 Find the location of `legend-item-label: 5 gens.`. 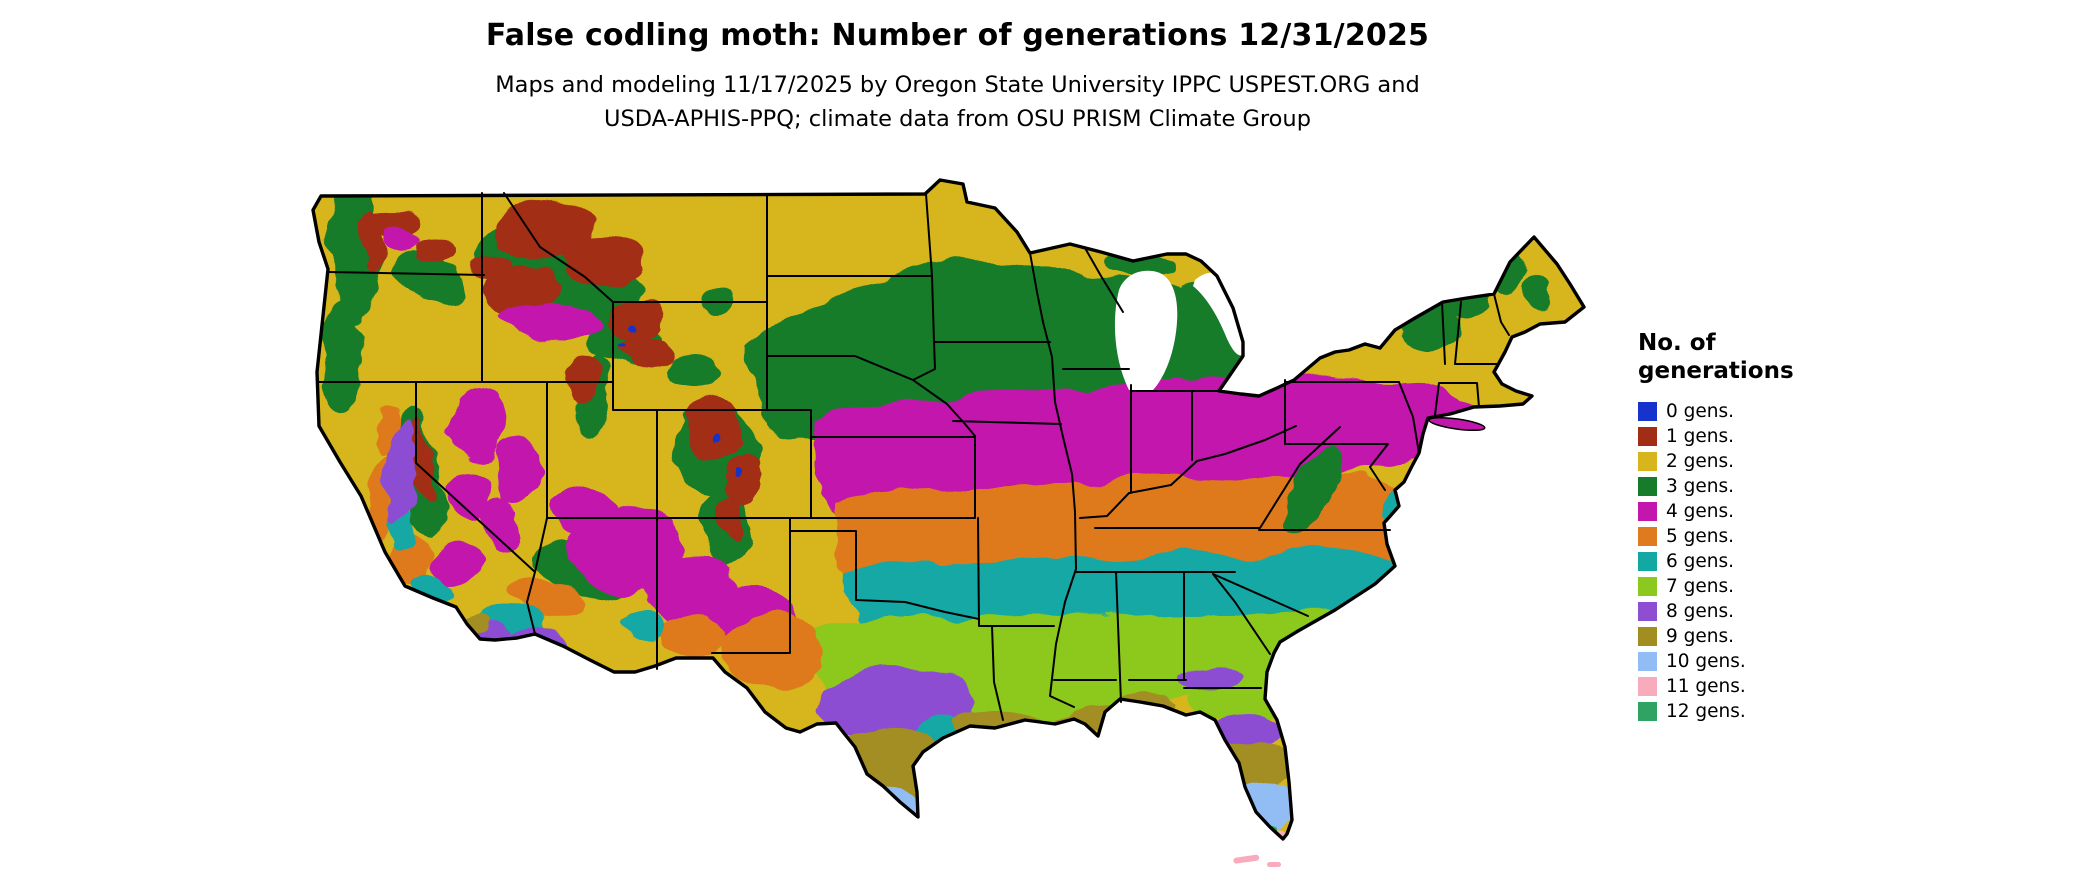

legend-item-label: 5 gens. is located at coordinates (1700, 537).